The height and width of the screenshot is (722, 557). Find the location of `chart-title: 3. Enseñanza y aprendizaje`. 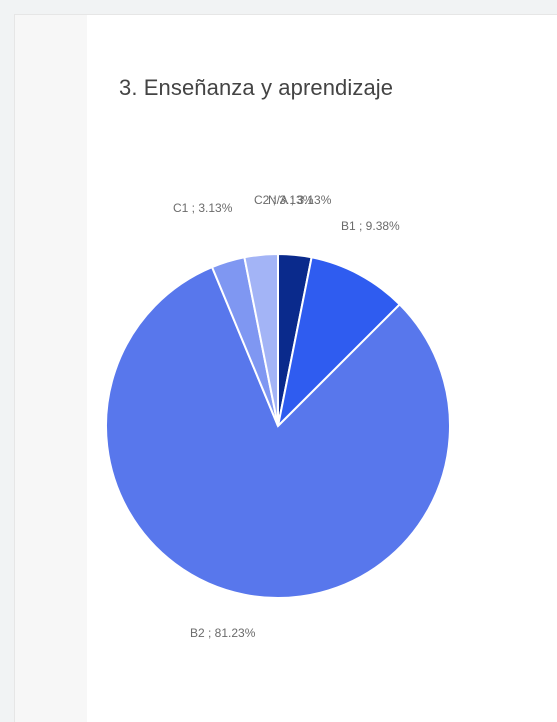

chart-title: 3. Enseñanza y aprendizaje is located at coordinates (256, 87).